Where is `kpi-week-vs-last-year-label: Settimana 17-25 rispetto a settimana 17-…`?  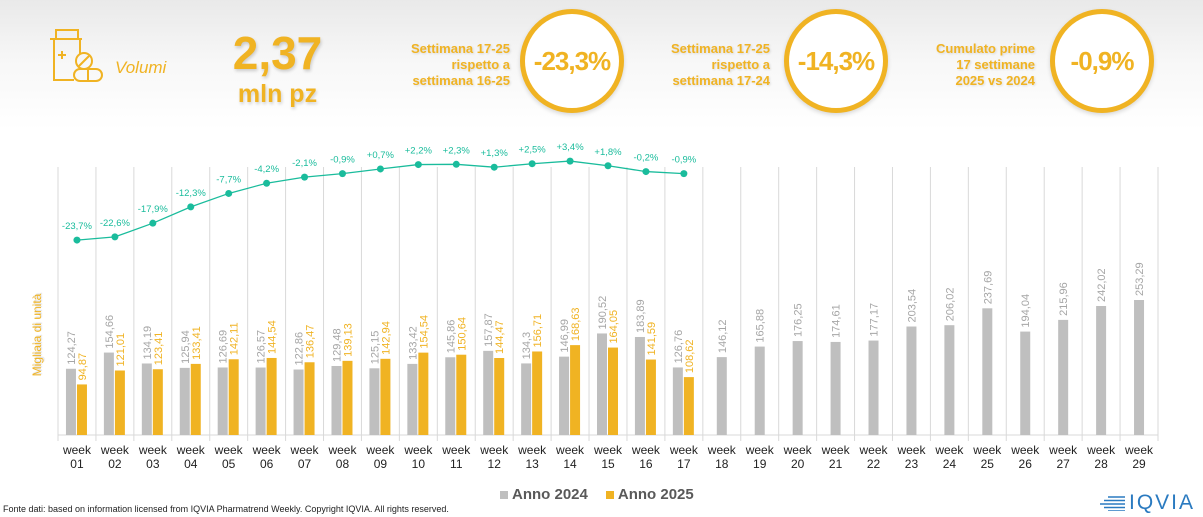 kpi-week-vs-last-year-label: Settimana 17-25 rispetto a settimana 17-… is located at coordinates (720, 64).